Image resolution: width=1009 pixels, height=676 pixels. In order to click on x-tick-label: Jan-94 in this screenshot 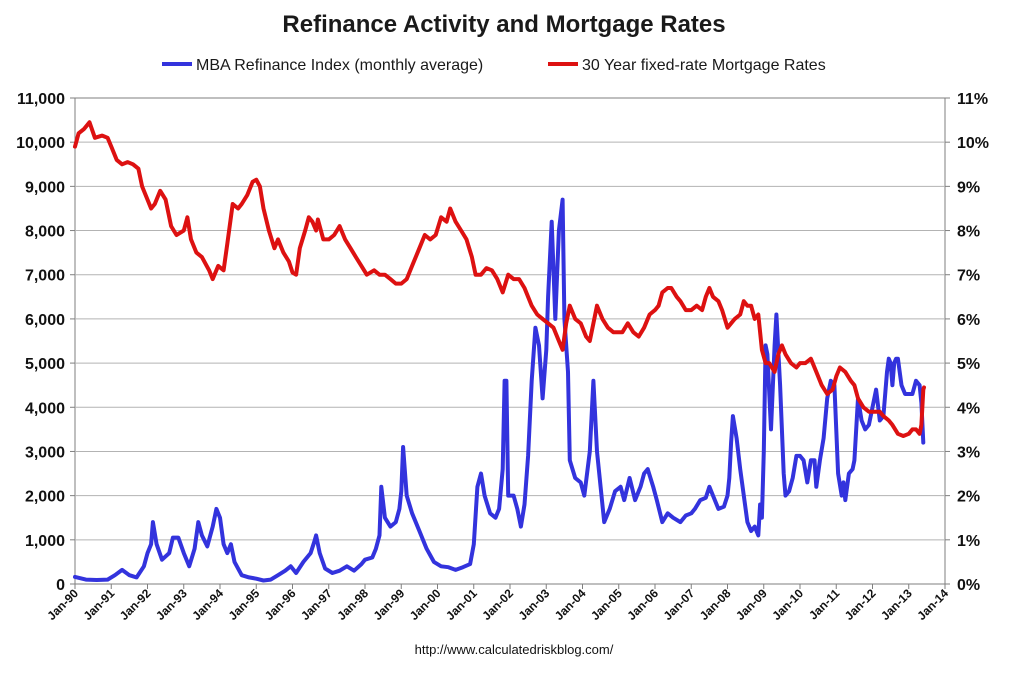, I will do `click(207, 604)`.